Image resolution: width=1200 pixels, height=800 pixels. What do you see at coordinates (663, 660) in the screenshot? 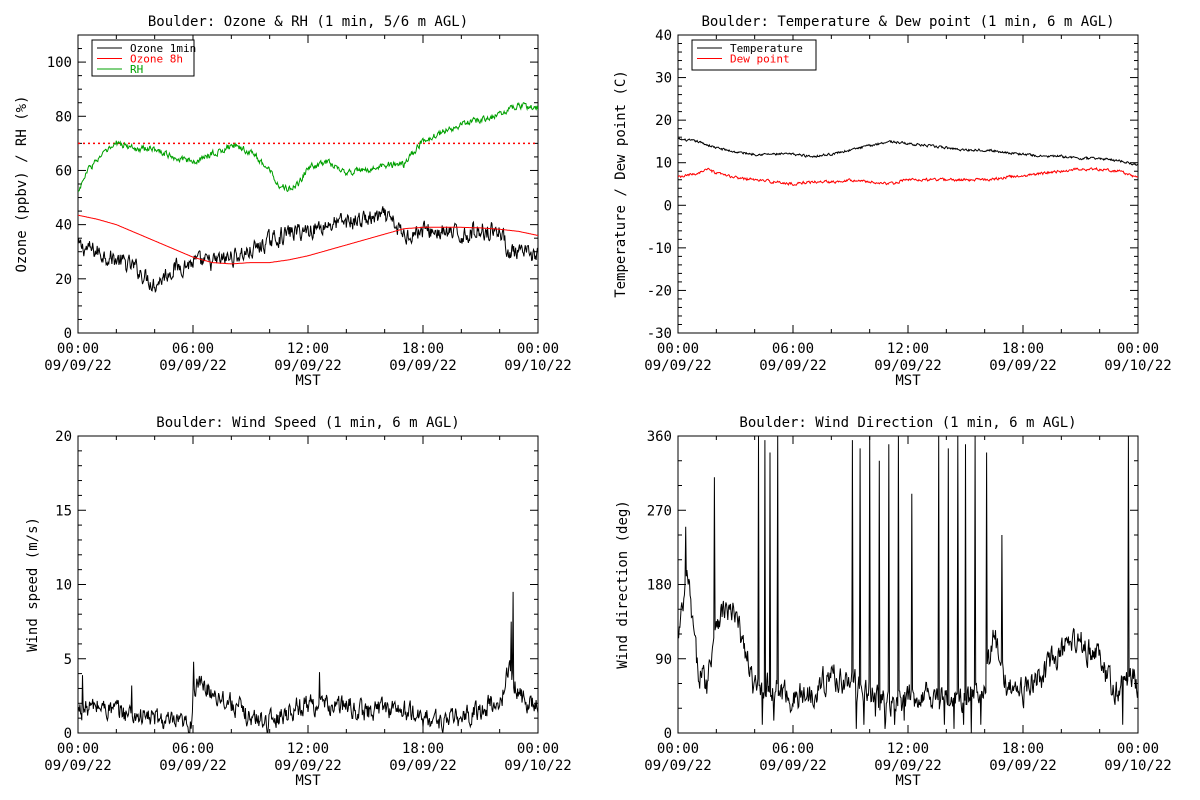
I see `y-tick-label: 90` at bounding box center [663, 660].